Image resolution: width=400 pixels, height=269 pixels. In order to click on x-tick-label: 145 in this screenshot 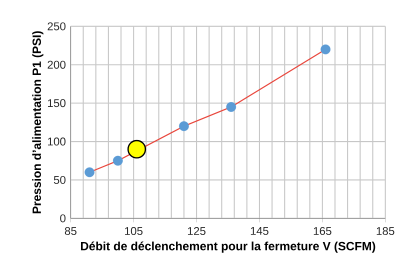, I will do `click(259, 231)`.